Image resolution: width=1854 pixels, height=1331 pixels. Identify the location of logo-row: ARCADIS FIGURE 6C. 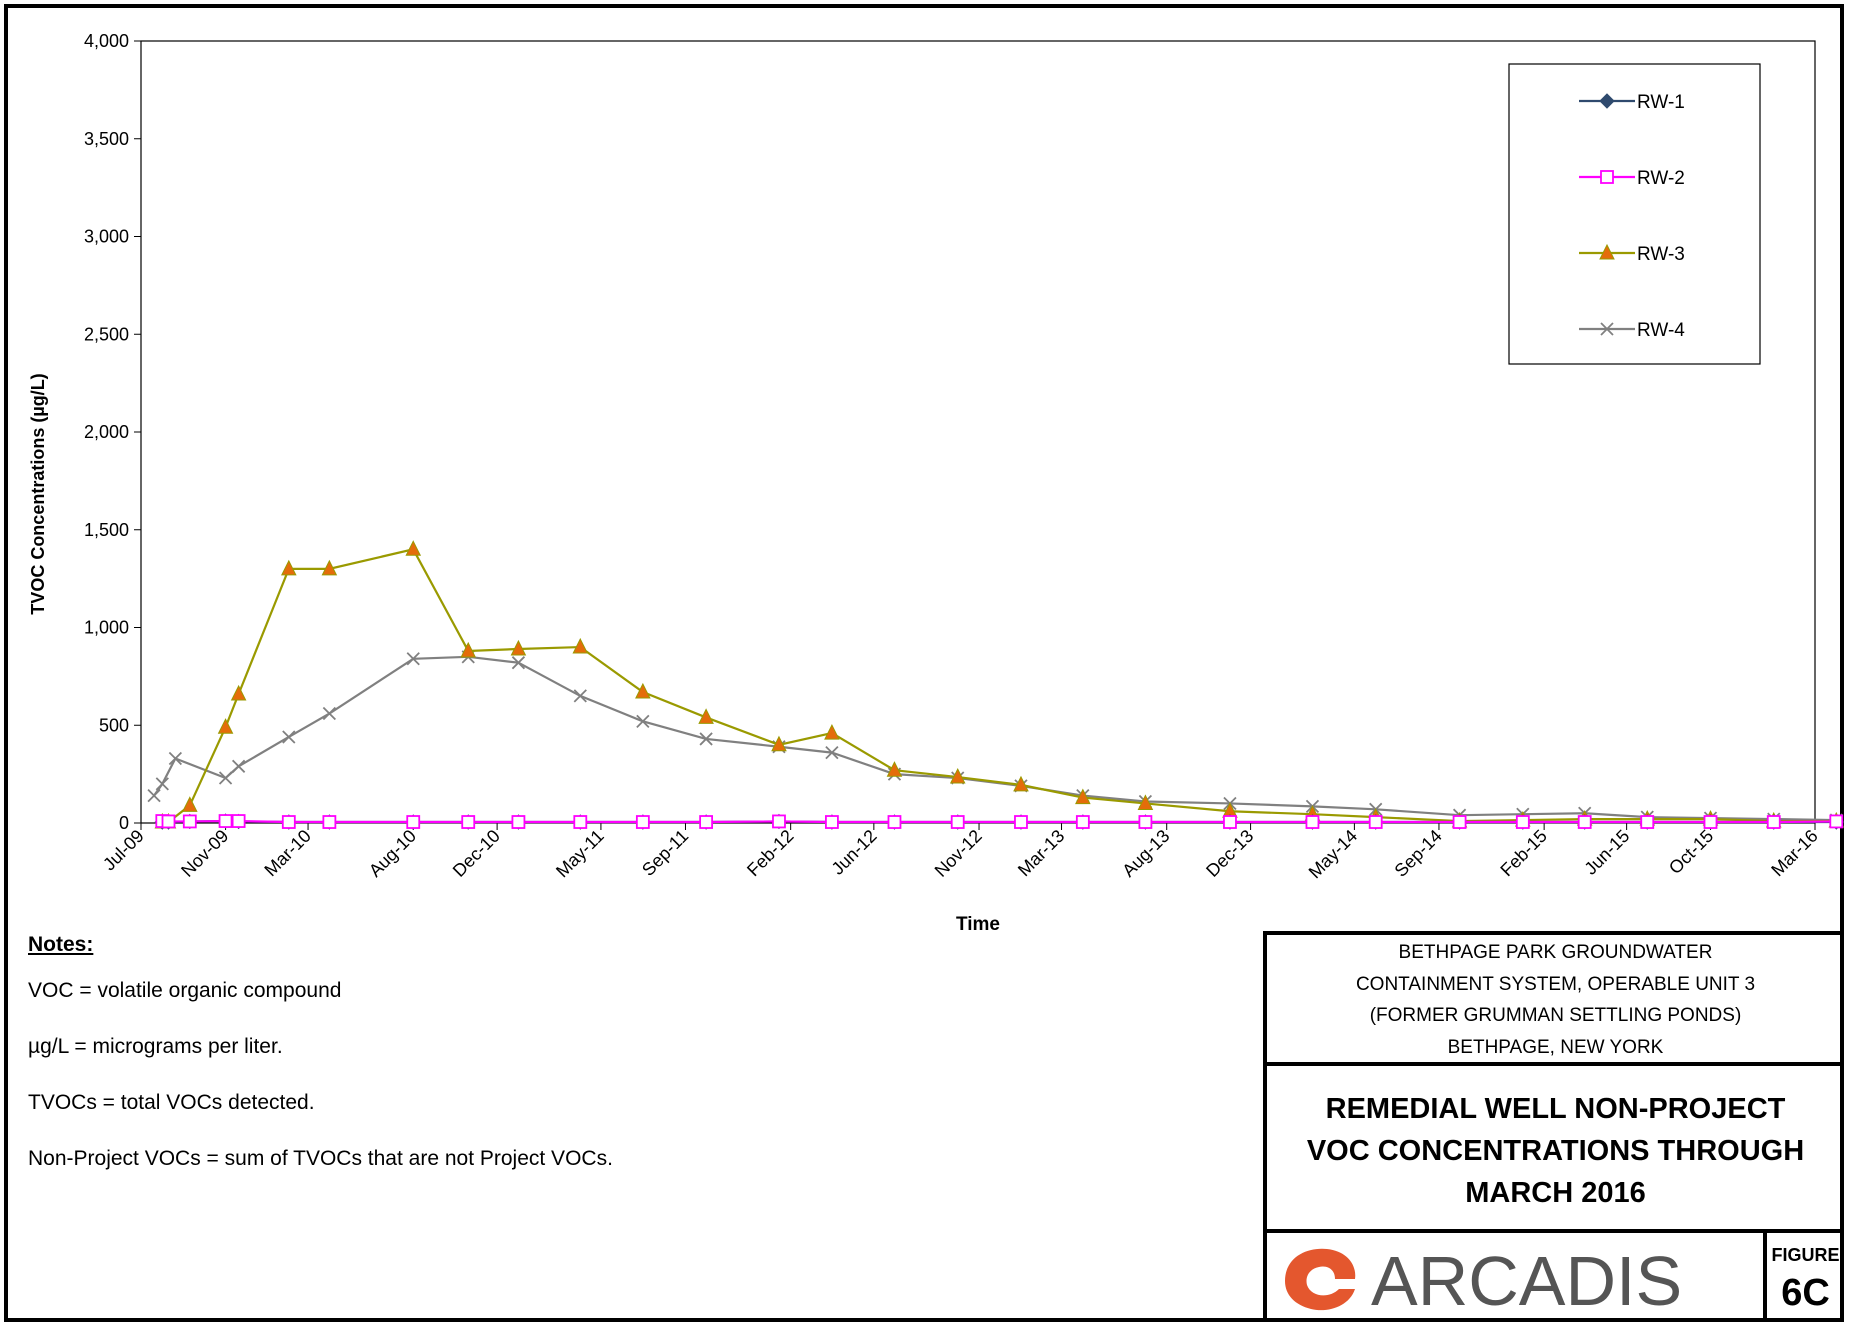
(1555, 1277).